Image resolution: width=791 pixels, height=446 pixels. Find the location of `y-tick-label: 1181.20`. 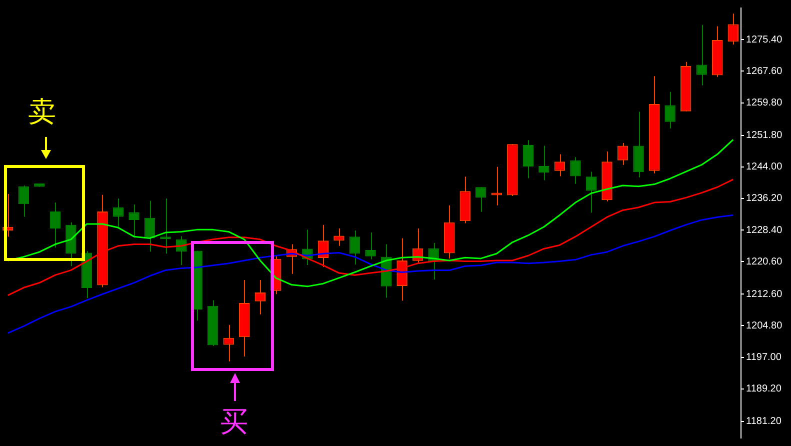

y-tick-label: 1181.20 is located at coordinates (764, 422).